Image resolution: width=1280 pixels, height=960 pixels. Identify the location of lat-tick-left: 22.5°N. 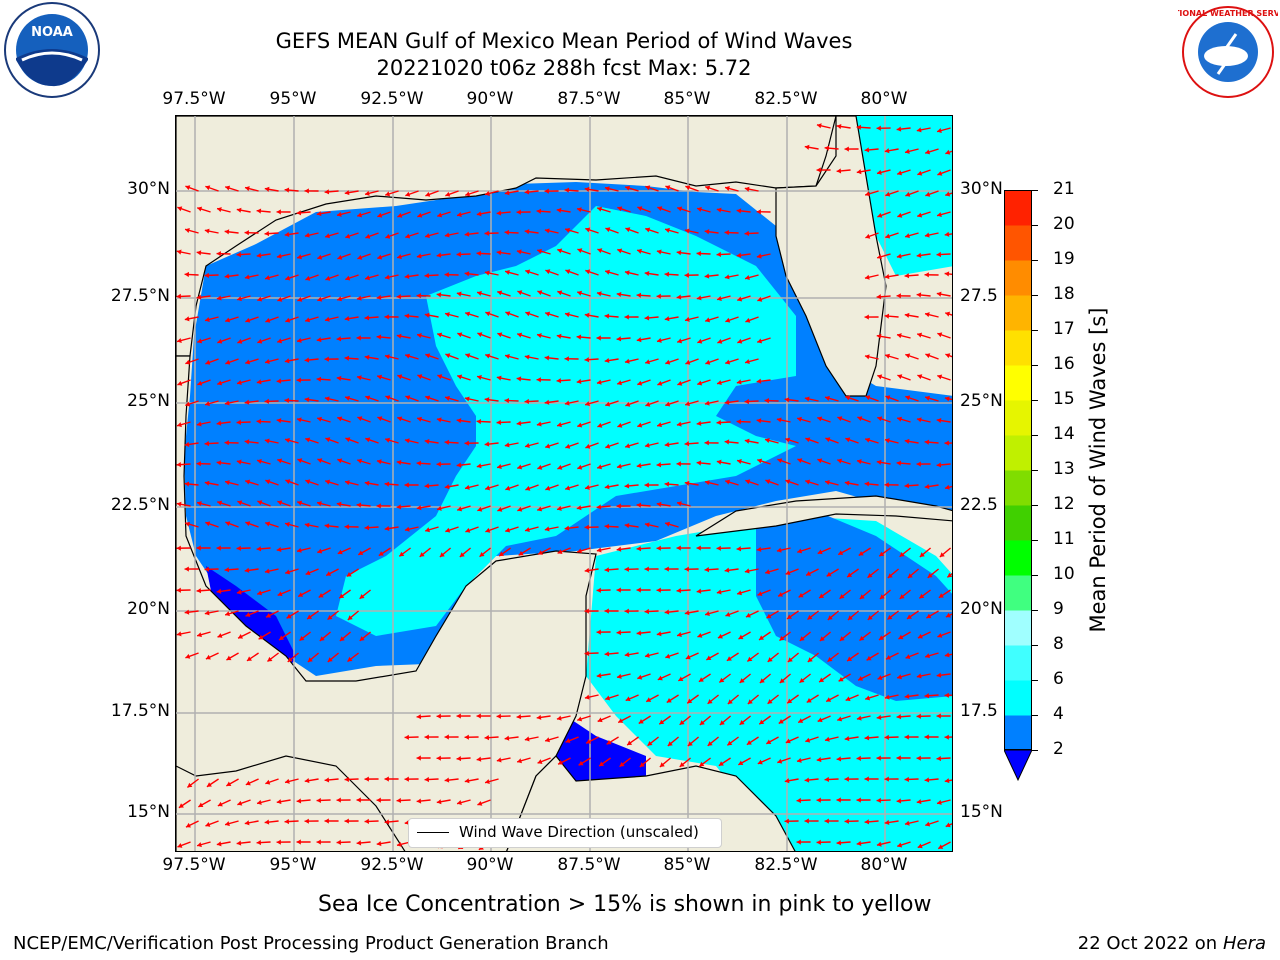
(140, 505).